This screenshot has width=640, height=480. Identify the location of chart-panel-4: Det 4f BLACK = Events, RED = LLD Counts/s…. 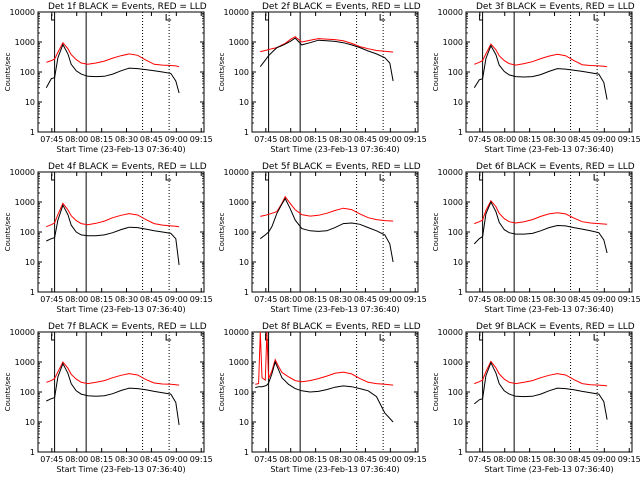
(108, 238).